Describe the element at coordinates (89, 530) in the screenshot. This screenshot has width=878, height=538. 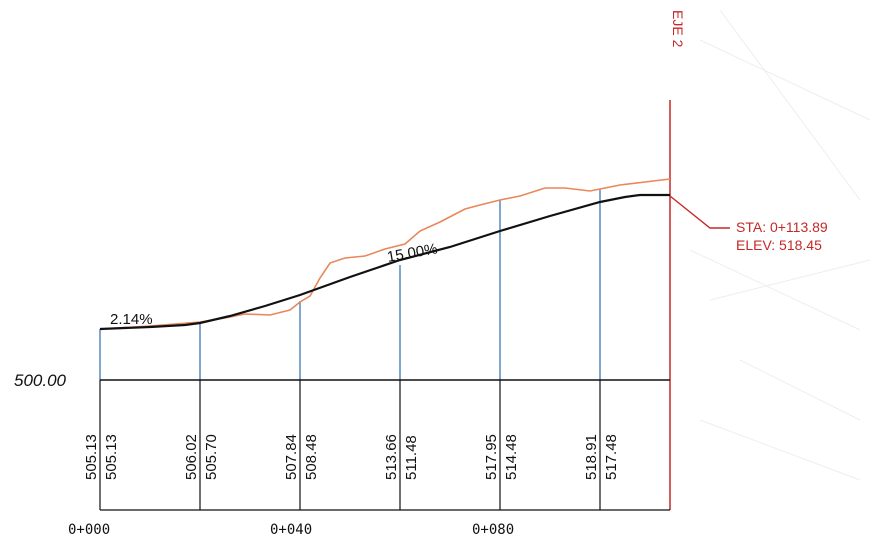
I see `station-label: 0+000` at that location.